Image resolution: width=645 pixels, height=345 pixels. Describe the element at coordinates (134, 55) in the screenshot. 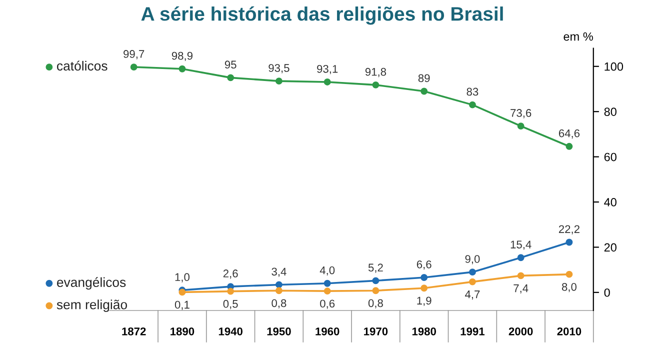

I see `data-label: 99,7` at that location.